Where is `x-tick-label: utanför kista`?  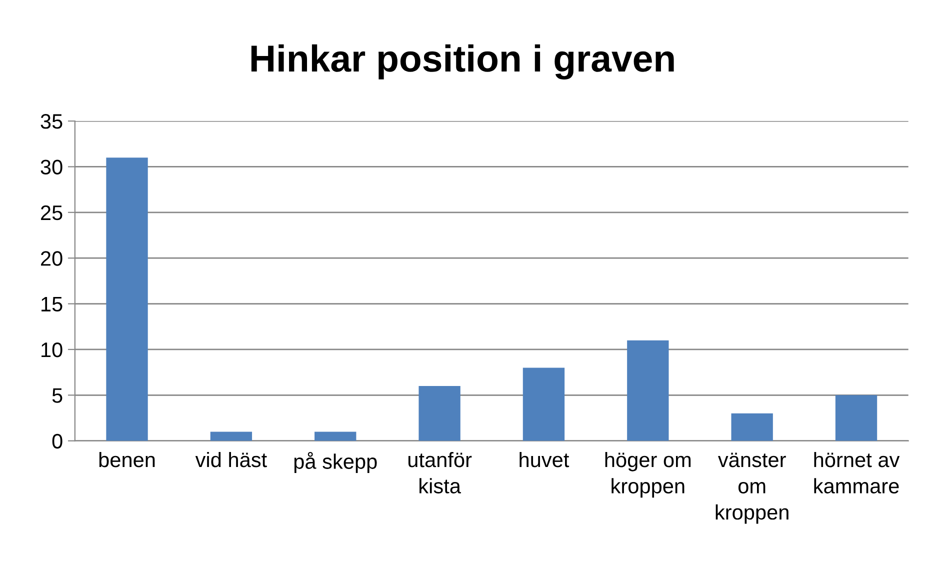
x-tick-label: utanför kista is located at coordinates (440, 473).